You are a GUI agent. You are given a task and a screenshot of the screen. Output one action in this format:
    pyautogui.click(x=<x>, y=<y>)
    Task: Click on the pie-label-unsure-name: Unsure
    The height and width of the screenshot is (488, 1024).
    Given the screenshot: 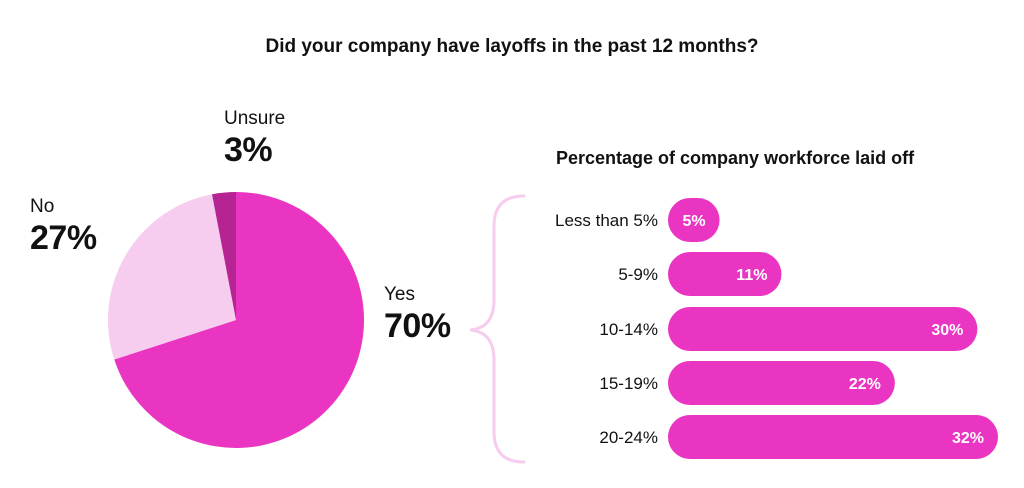 What is the action you would take?
    pyautogui.click(x=255, y=118)
    